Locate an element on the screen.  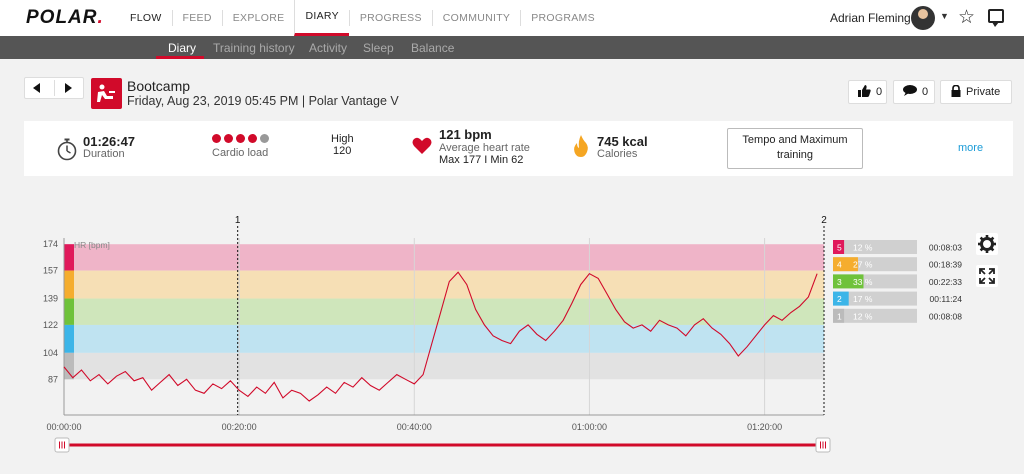
zone-legend-time: 00:18:39 is located at coordinates (945, 265).